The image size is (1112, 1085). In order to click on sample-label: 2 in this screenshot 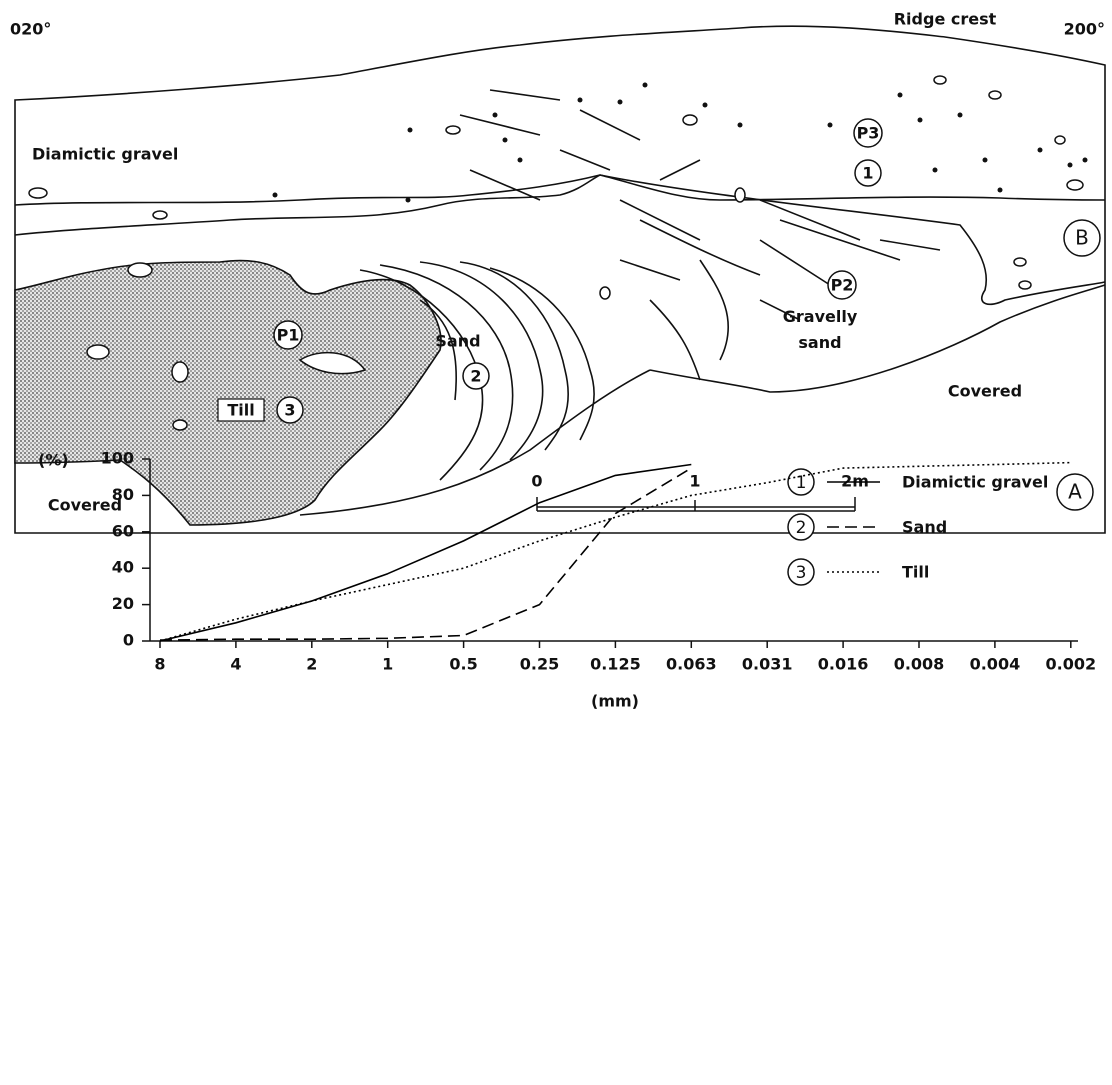, I will do `click(475, 376)`.